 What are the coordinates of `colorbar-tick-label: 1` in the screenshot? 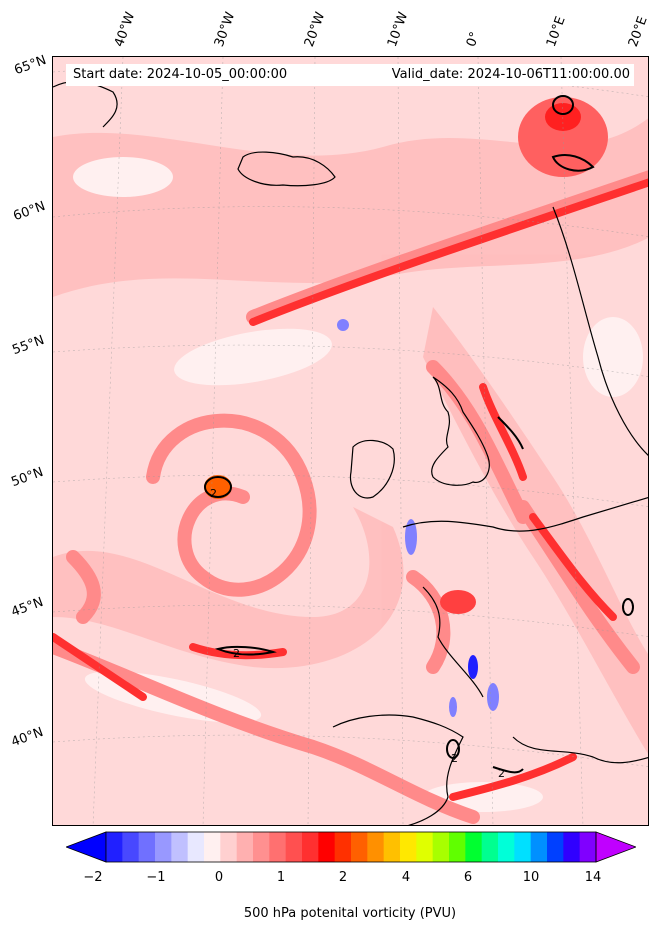 It's located at (281, 877).